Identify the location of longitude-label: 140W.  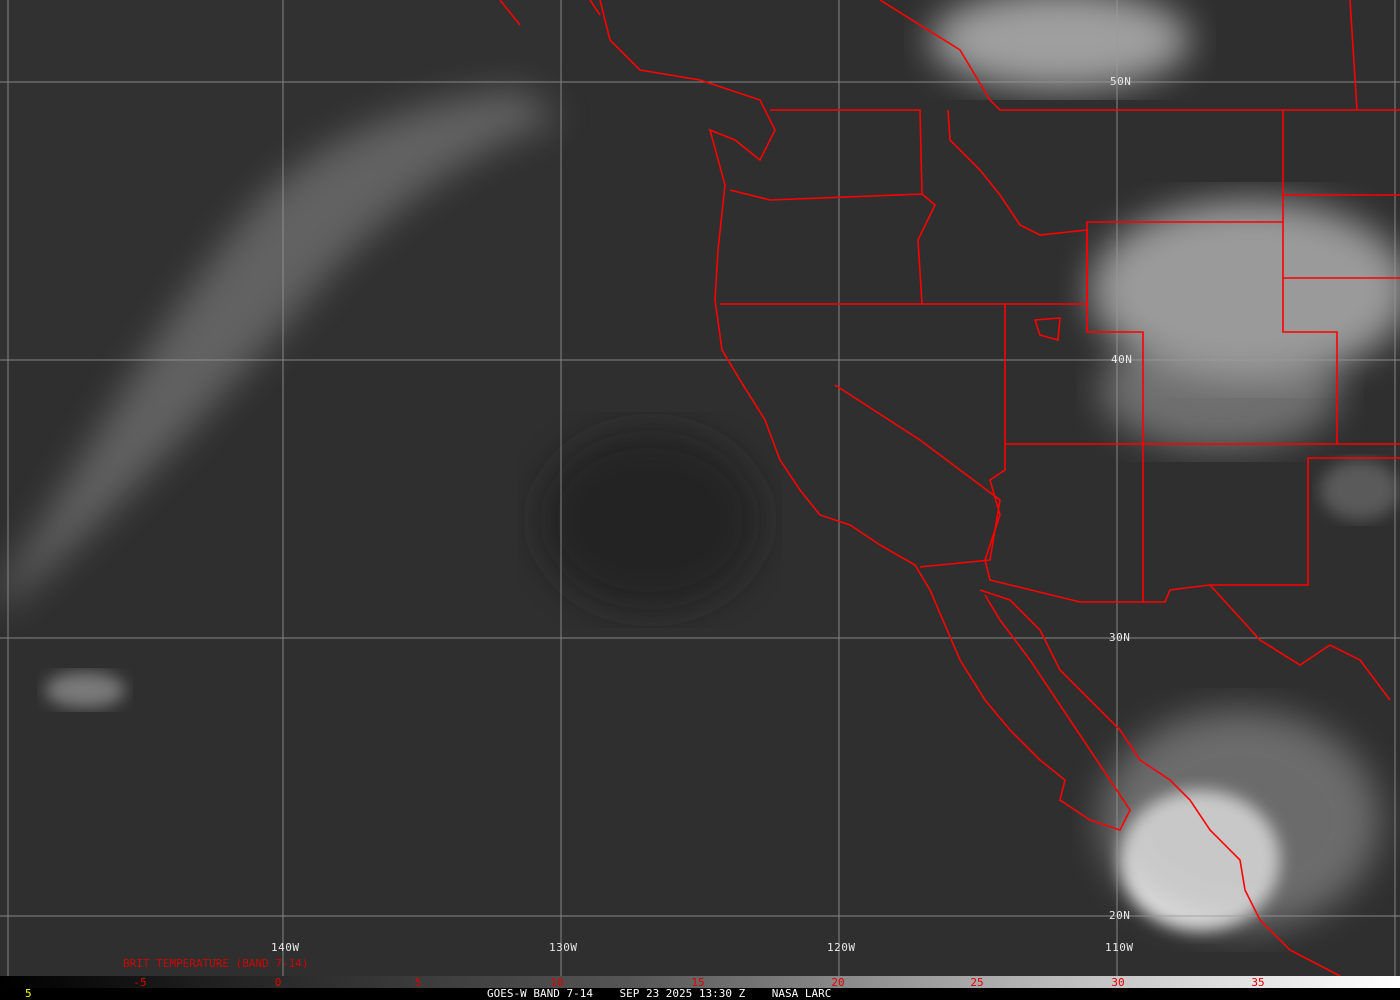
(285, 947).